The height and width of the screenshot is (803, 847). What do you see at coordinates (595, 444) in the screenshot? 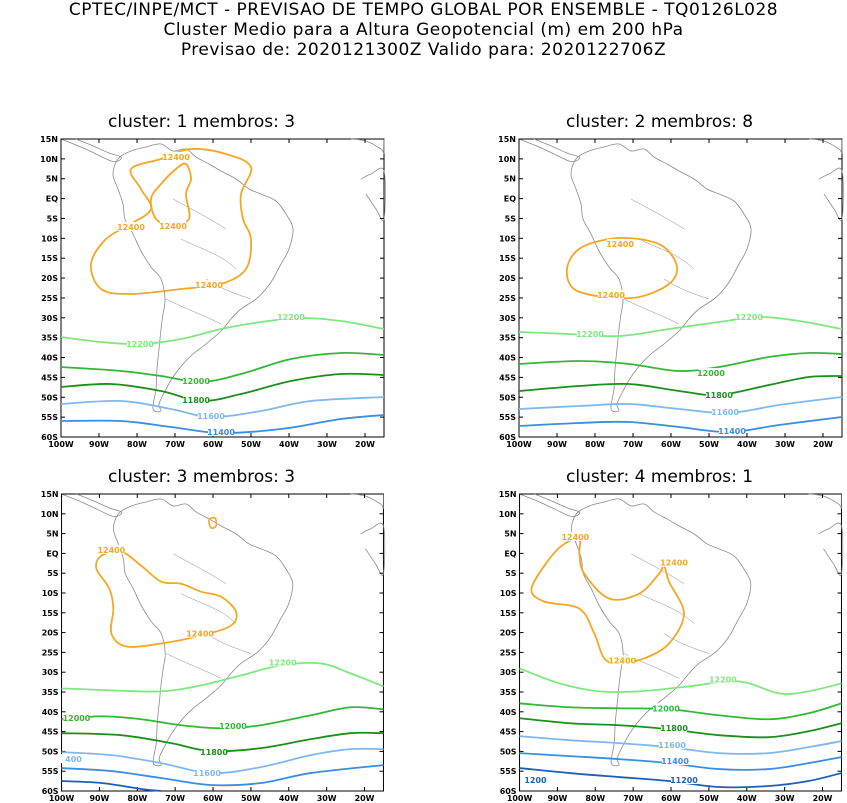
I see `lon-tick-label: 80W` at bounding box center [595, 444].